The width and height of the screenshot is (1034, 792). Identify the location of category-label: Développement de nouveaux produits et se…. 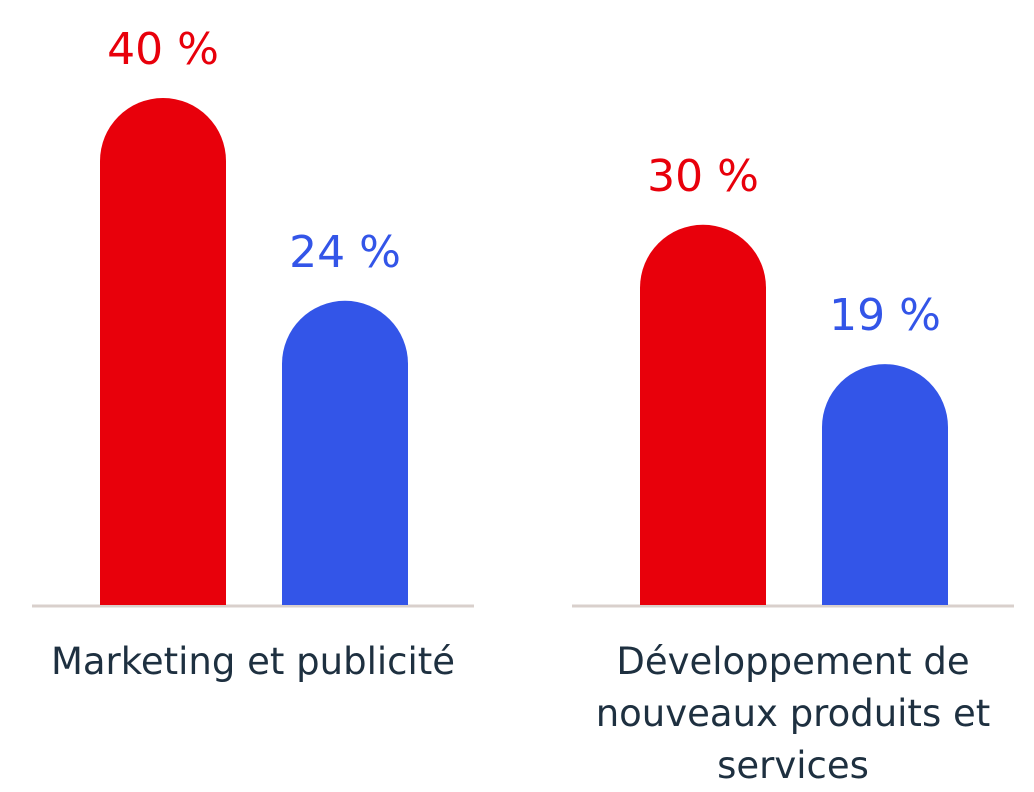
(793, 713).